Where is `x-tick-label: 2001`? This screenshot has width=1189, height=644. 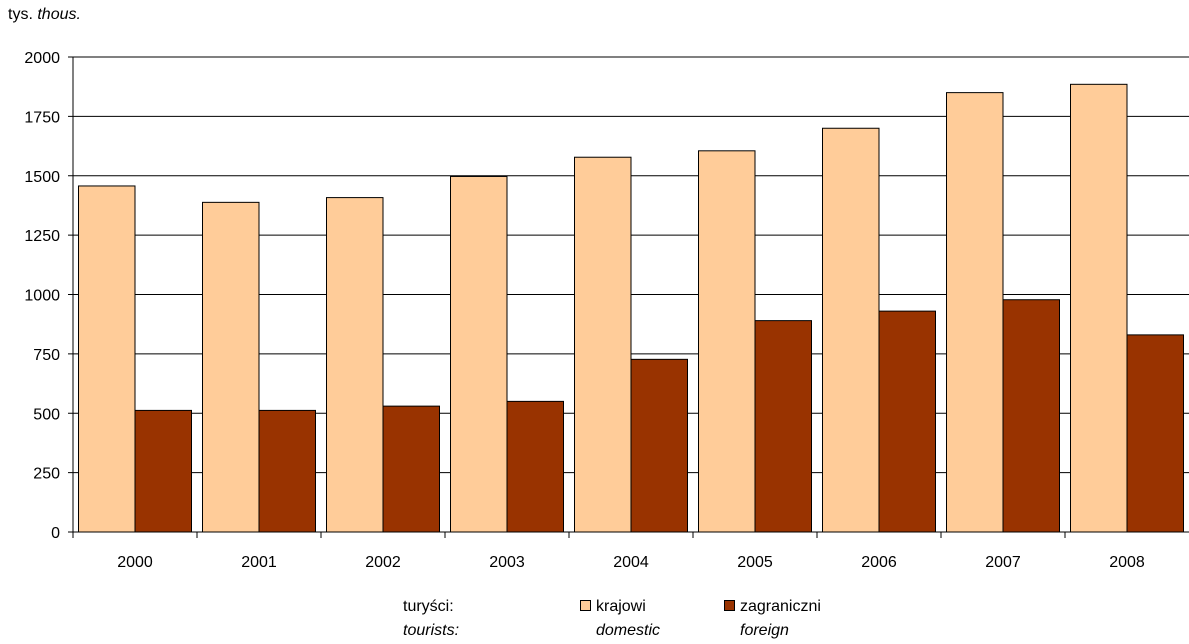 x-tick-label: 2001 is located at coordinates (259, 562).